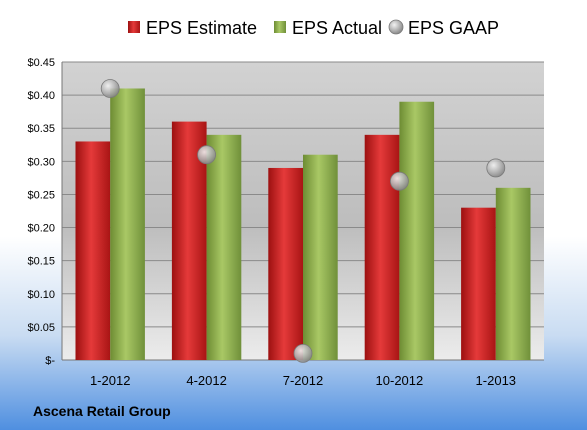  Describe the element at coordinates (41, 229) in the screenshot. I see `y-tick-label: $0.20` at that location.